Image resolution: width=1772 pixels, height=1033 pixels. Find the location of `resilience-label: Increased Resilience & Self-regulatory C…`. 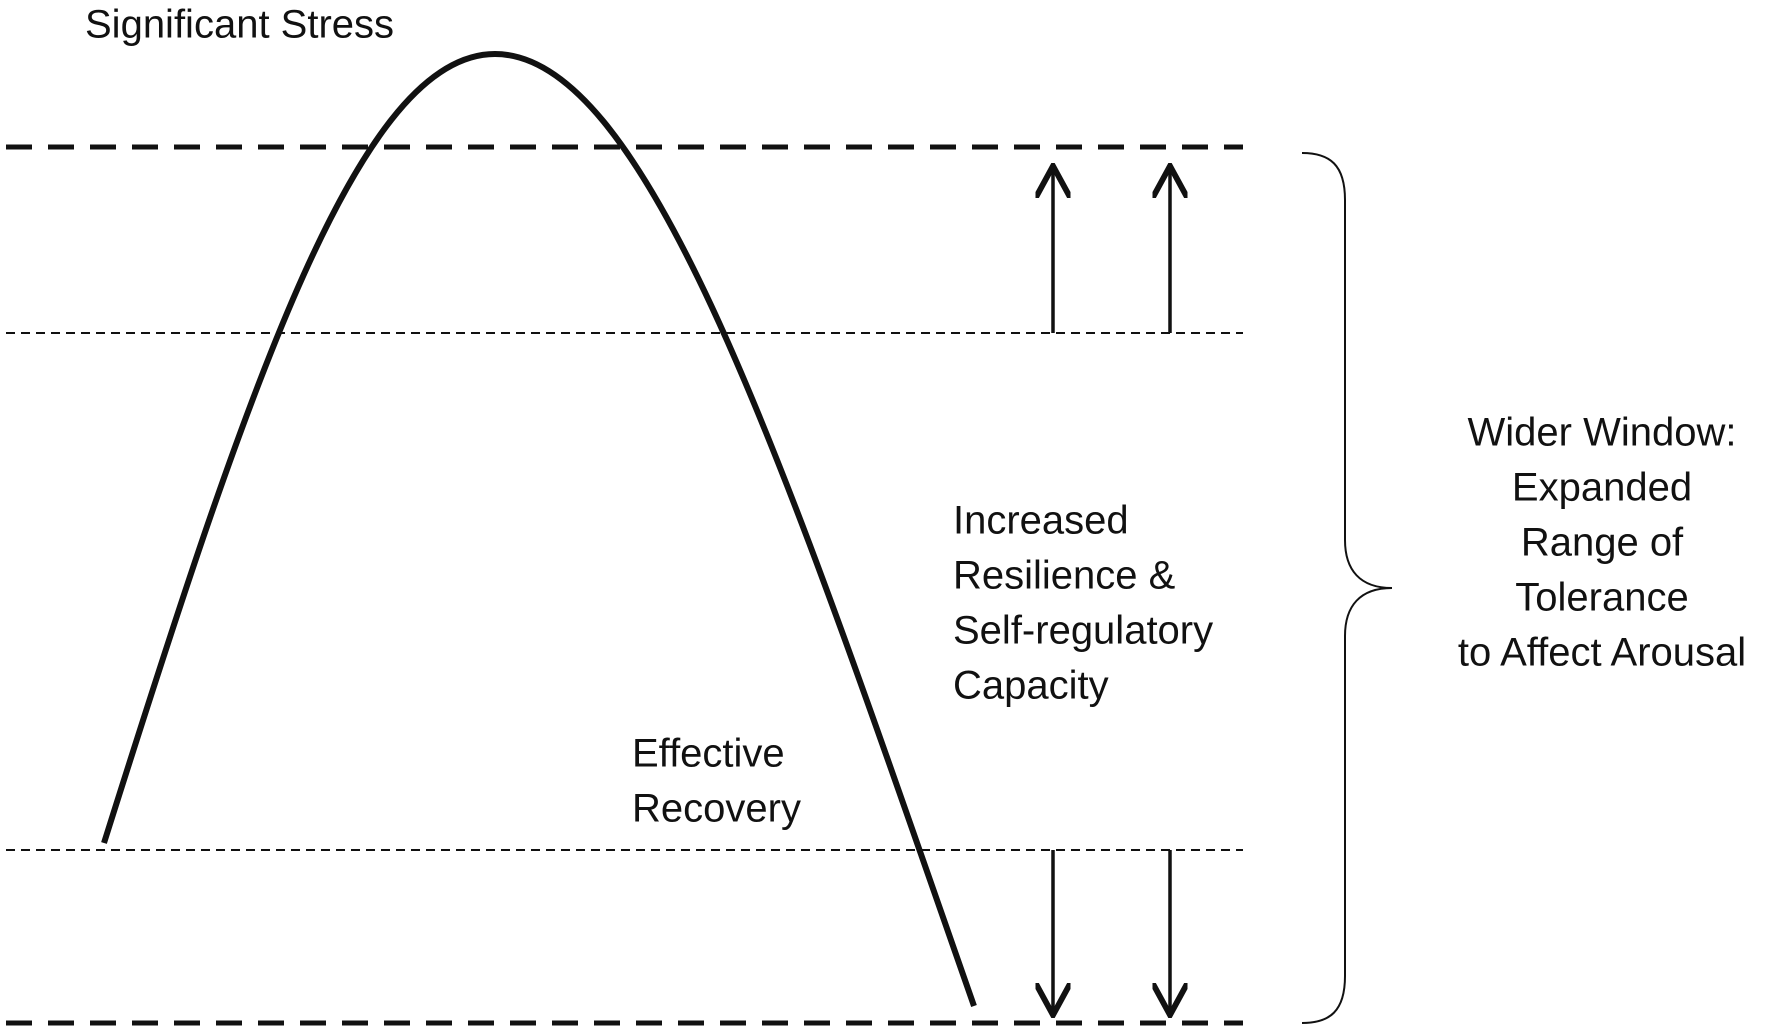

resilience-label: Increased Resilience & Self-regulatory C… is located at coordinates (1083, 603).